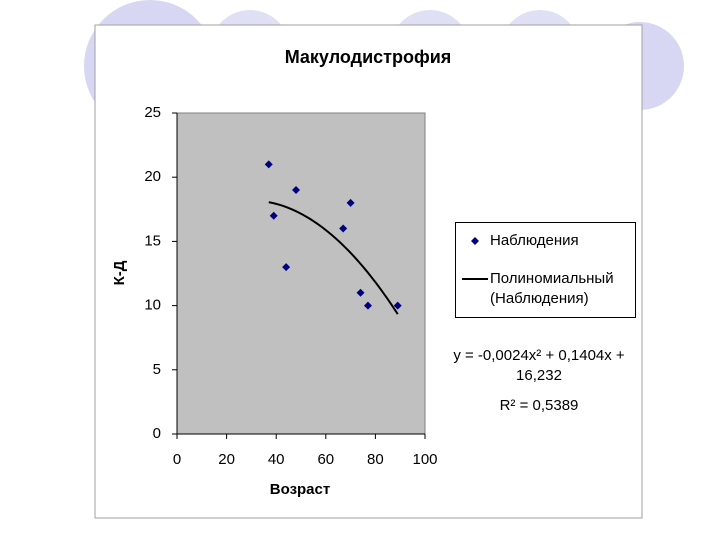  What do you see at coordinates (152, 112) in the screenshot?
I see `y-tick-label: 25` at bounding box center [152, 112].